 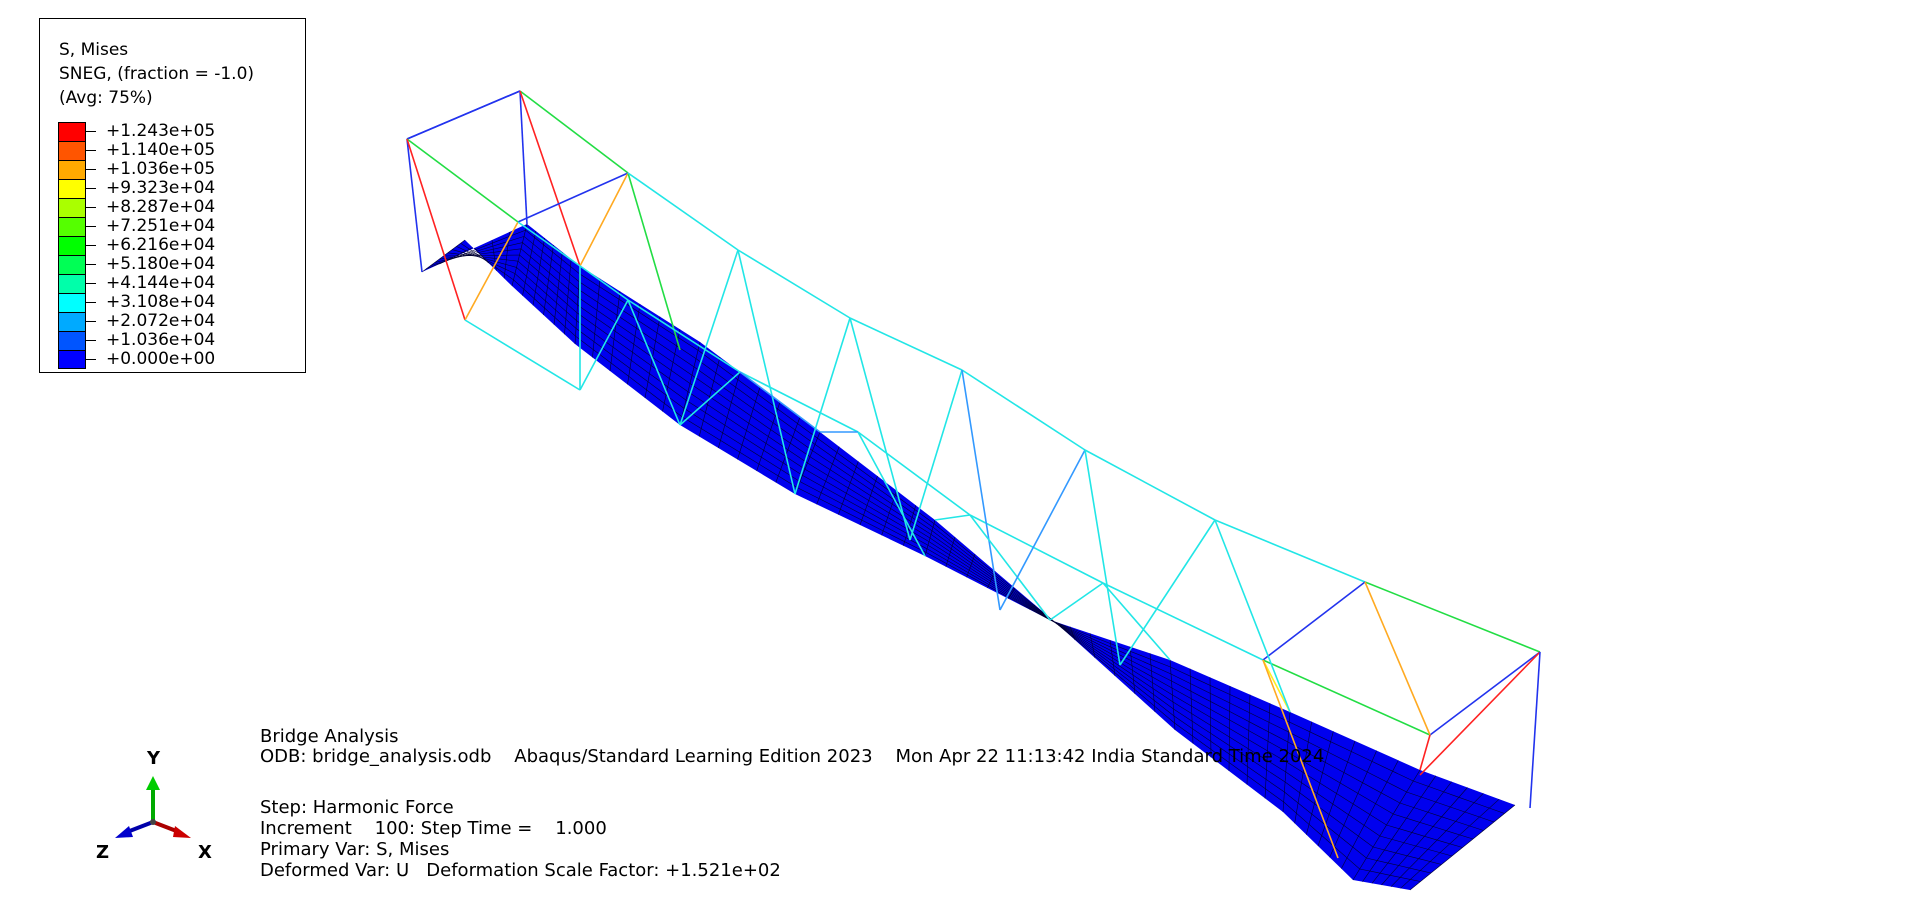 What do you see at coordinates (329, 736) in the screenshot?
I see `model-title: Bridge Analysis` at bounding box center [329, 736].